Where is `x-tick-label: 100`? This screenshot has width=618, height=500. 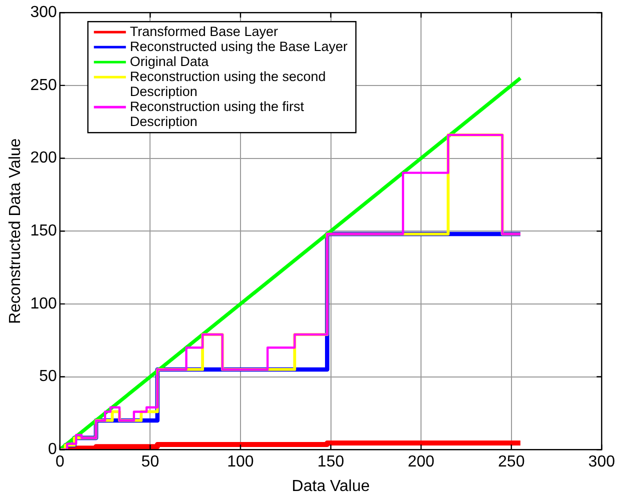 x-tick-label: 100 is located at coordinates (240, 462).